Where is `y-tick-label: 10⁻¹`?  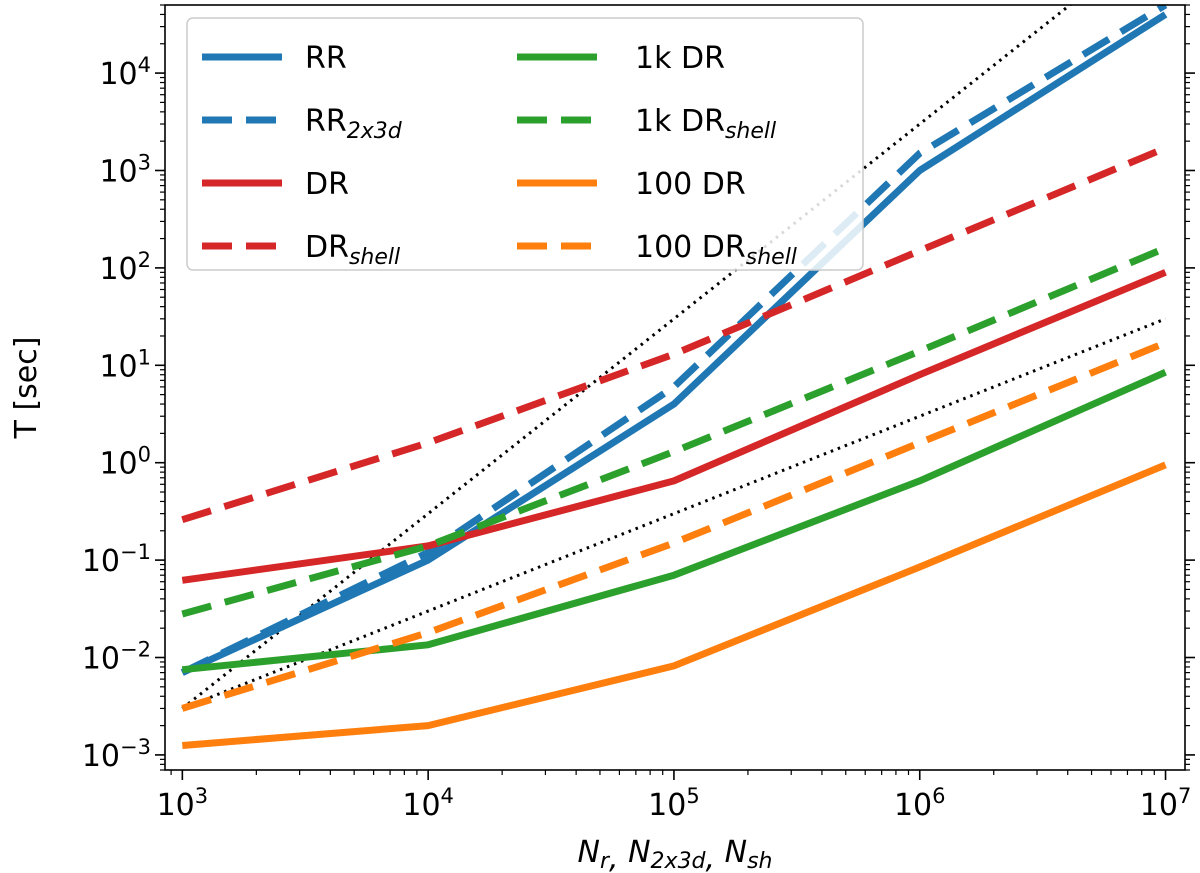
y-tick-label: 10⁻¹ is located at coordinates (116, 559).